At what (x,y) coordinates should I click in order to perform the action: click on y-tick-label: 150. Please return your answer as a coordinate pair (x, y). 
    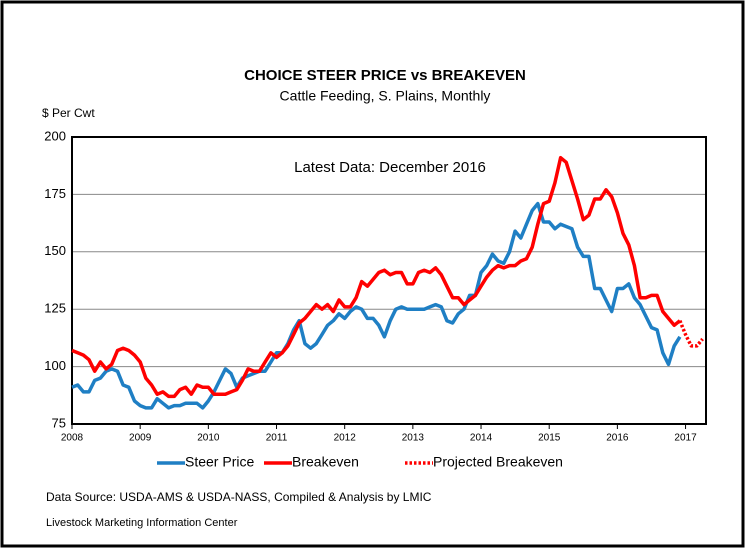
    Looking at the image, I should click on (55, 250).